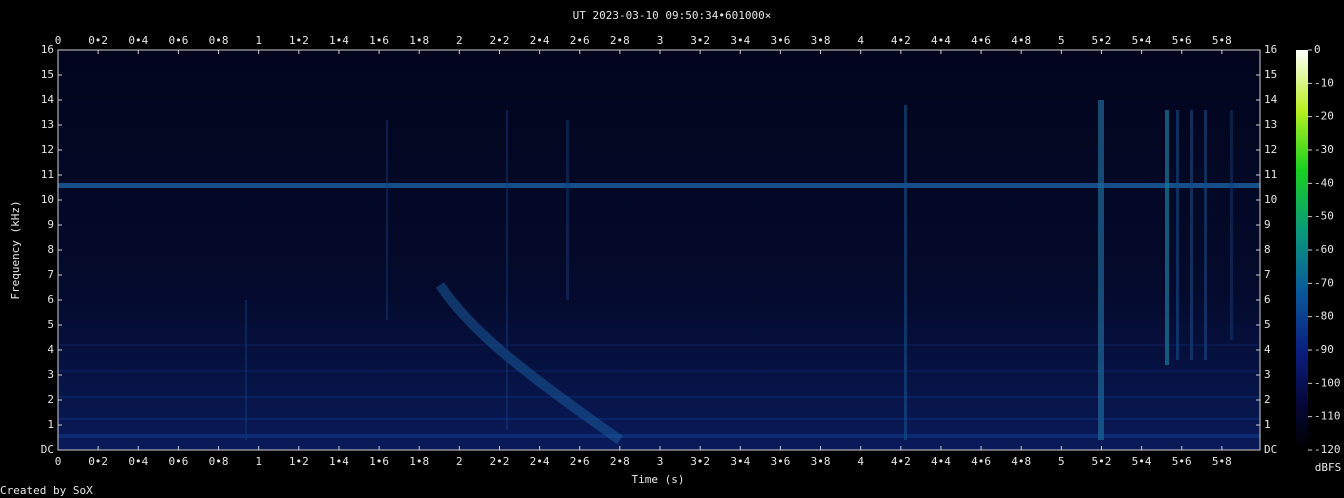 The height and width of the screenshot is (498, 1344). What do you see at coordinates (178, 461) in the screenshot?
I see `x-tick-label: 0•6` at bounding box center [178, 461].